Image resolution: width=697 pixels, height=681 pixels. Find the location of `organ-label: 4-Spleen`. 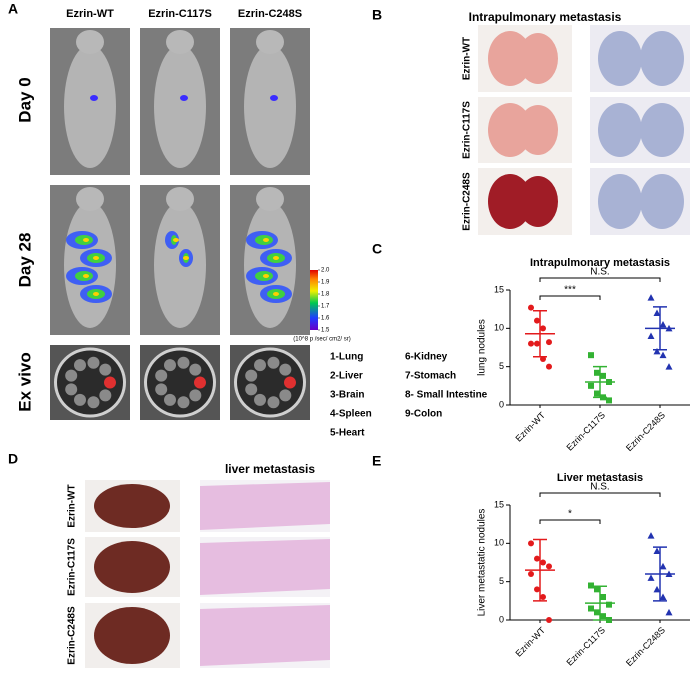

organ-label: 4-Spleen is located at coordinates (351, 414).